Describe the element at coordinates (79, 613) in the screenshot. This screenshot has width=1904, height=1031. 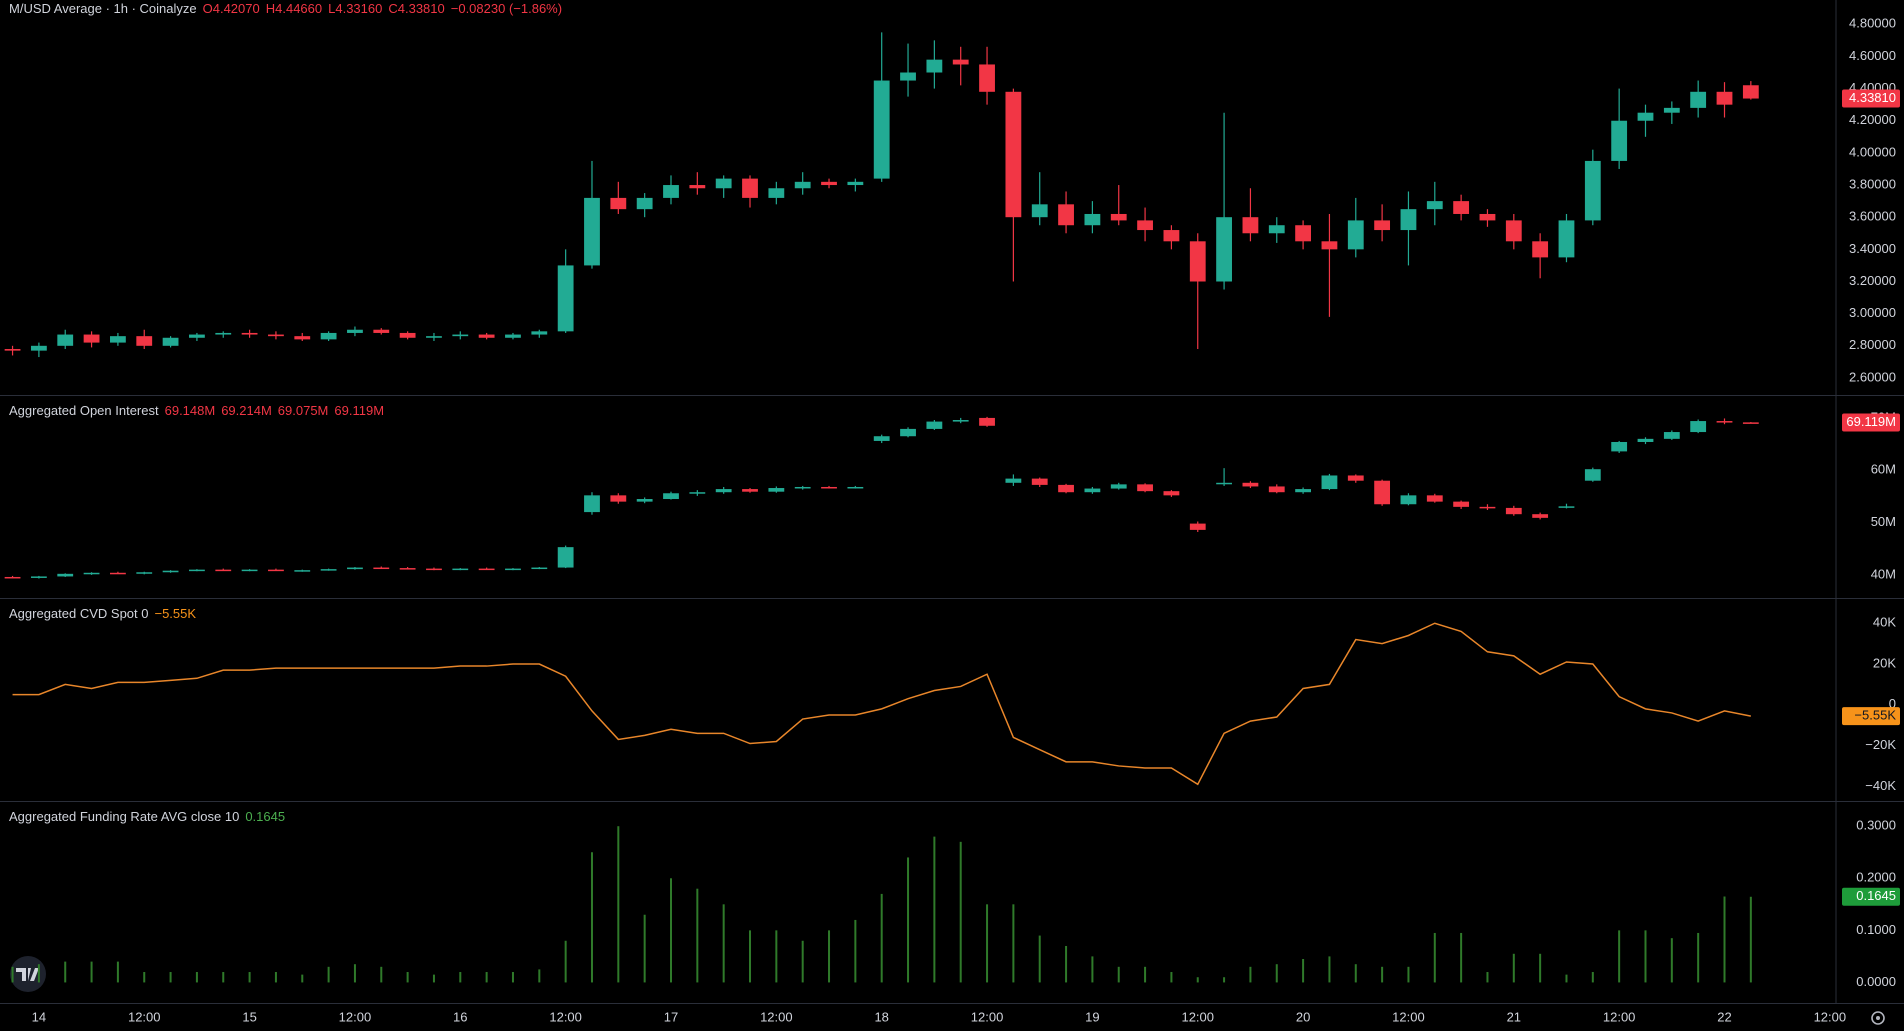
I see `legend-title: Aggregated CVD Spot 0` at that location.